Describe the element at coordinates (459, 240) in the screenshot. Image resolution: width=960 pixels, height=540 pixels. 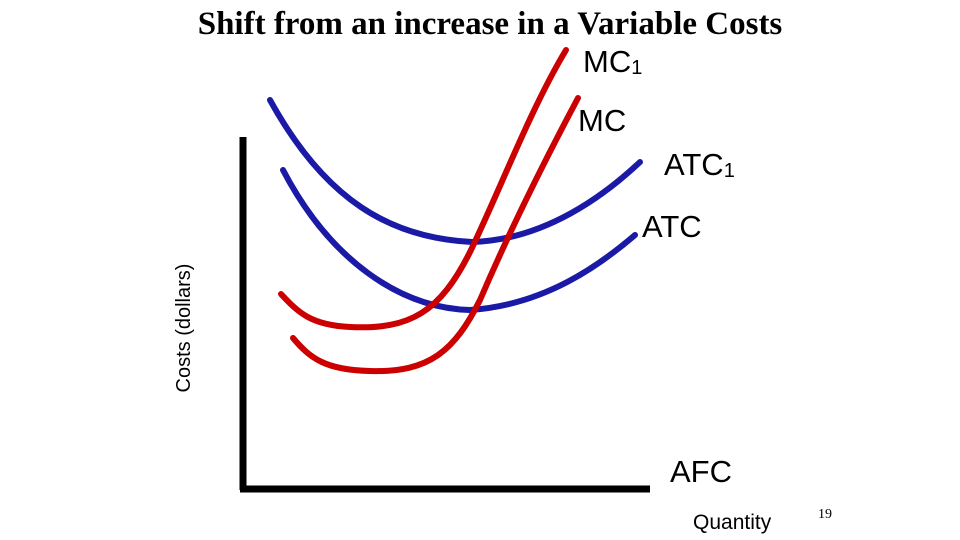
I see `atc-curve` at that location.